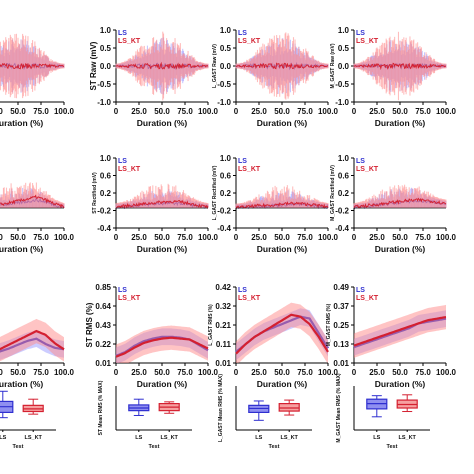 The image size is (474, 474). Describe the element at coordinates (342, 211) in the screenshot. I see `y-tick-label: -0.2` at that location.